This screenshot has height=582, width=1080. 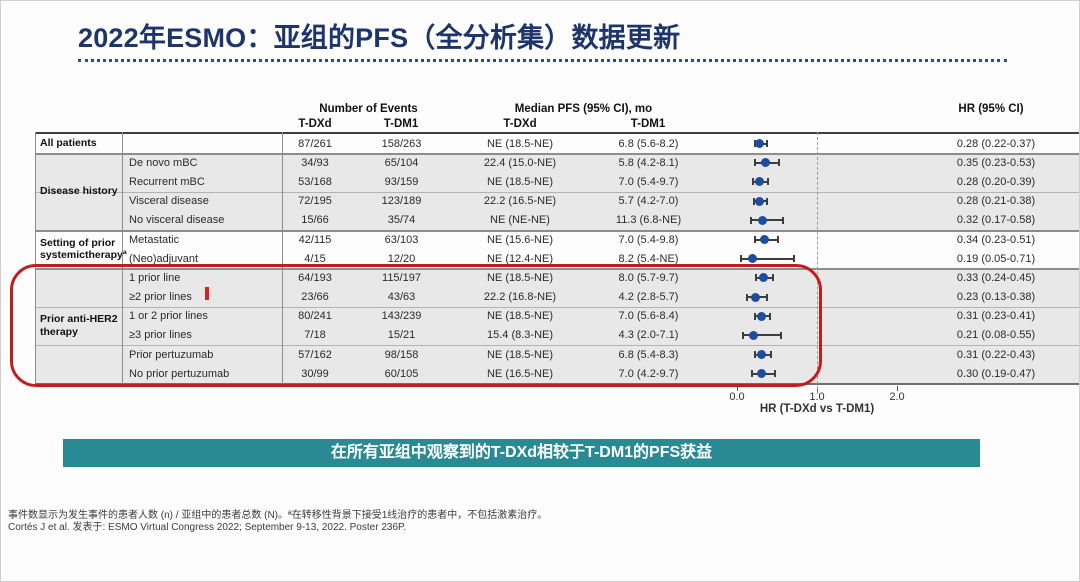 I want to click on hr-ci-value: 0.28 (0.20-0.39), so click(x=996, y=181).